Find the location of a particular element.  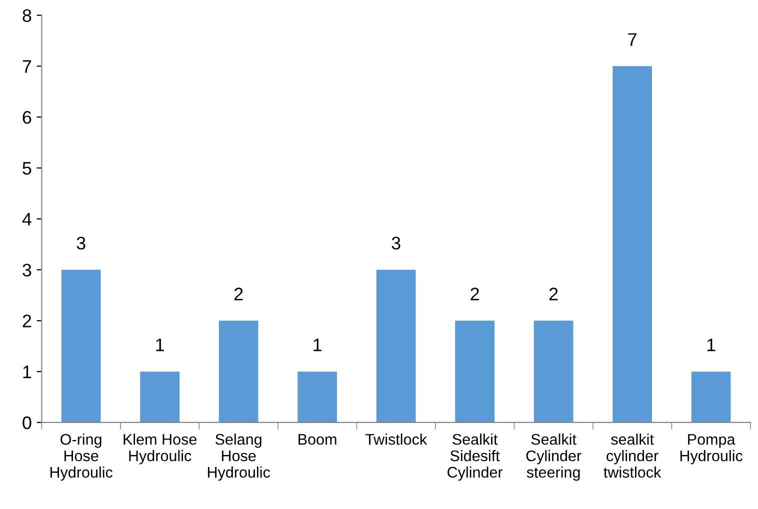

x-tick-label: sealkit cylinder twistlock is located at coordinates (633, 456).